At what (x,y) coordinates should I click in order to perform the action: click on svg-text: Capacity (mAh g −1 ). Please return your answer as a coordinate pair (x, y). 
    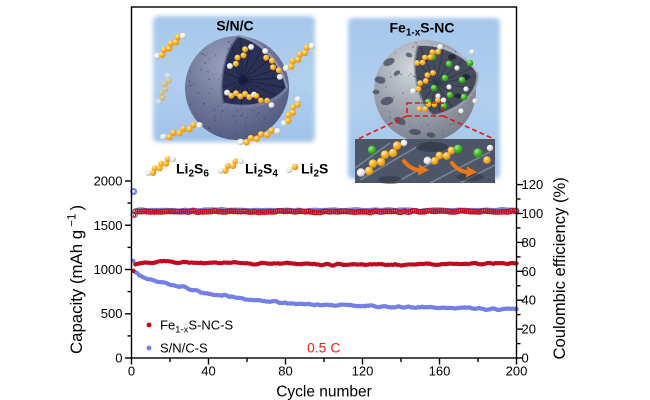
    Looking at the image, I should click on (77, 279).